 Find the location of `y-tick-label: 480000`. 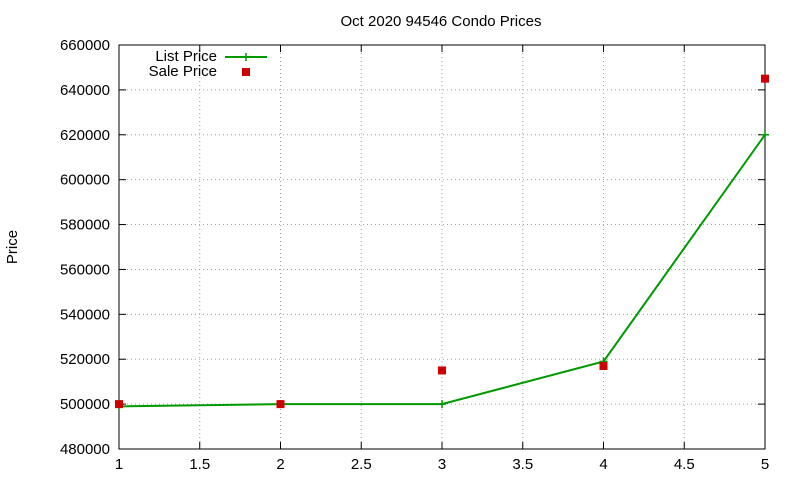

y-tick-label: 480000 is located at coordinates (85, 449).